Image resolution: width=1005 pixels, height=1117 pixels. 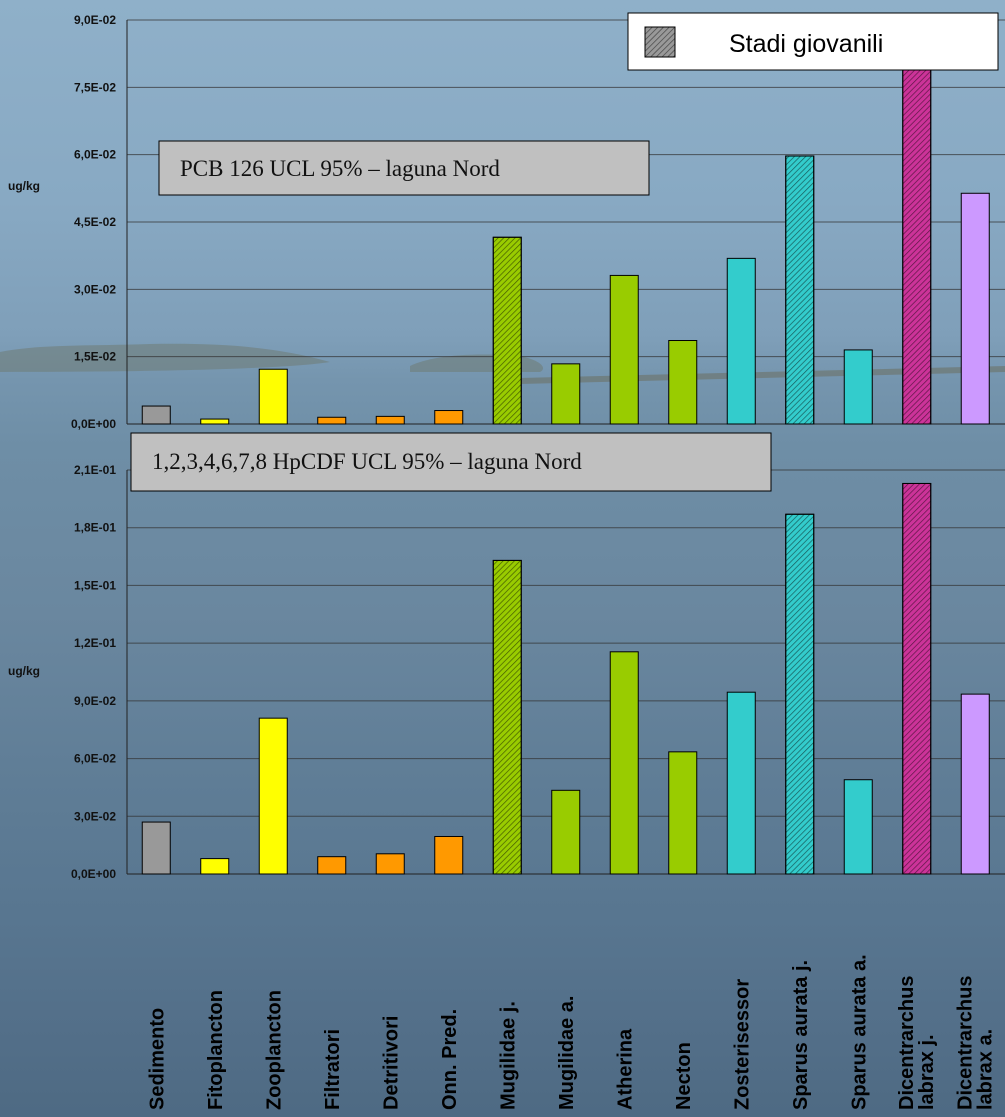 I want to click on legend-label: Stadi giovanili, so click(x=806, y=44).